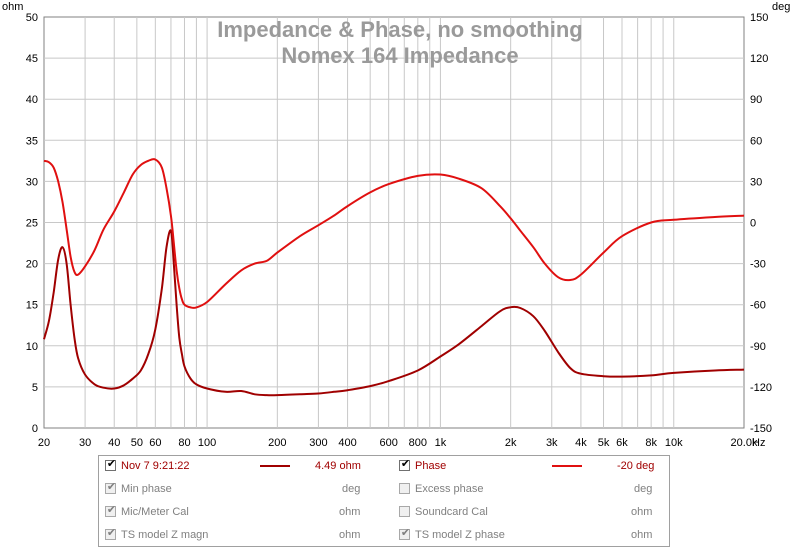 This screenshot has width=800, height=548. I want to click on y-tick-label-left: 50, so click(32, 18).